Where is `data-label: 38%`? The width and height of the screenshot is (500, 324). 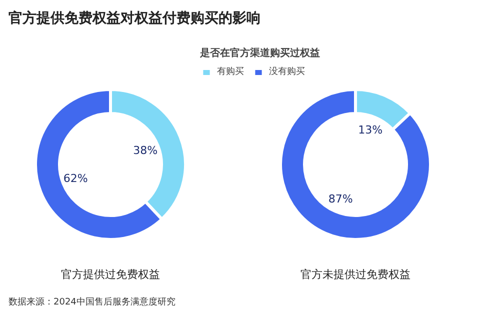
data-label: 38% is located at coordinates (145, 151).